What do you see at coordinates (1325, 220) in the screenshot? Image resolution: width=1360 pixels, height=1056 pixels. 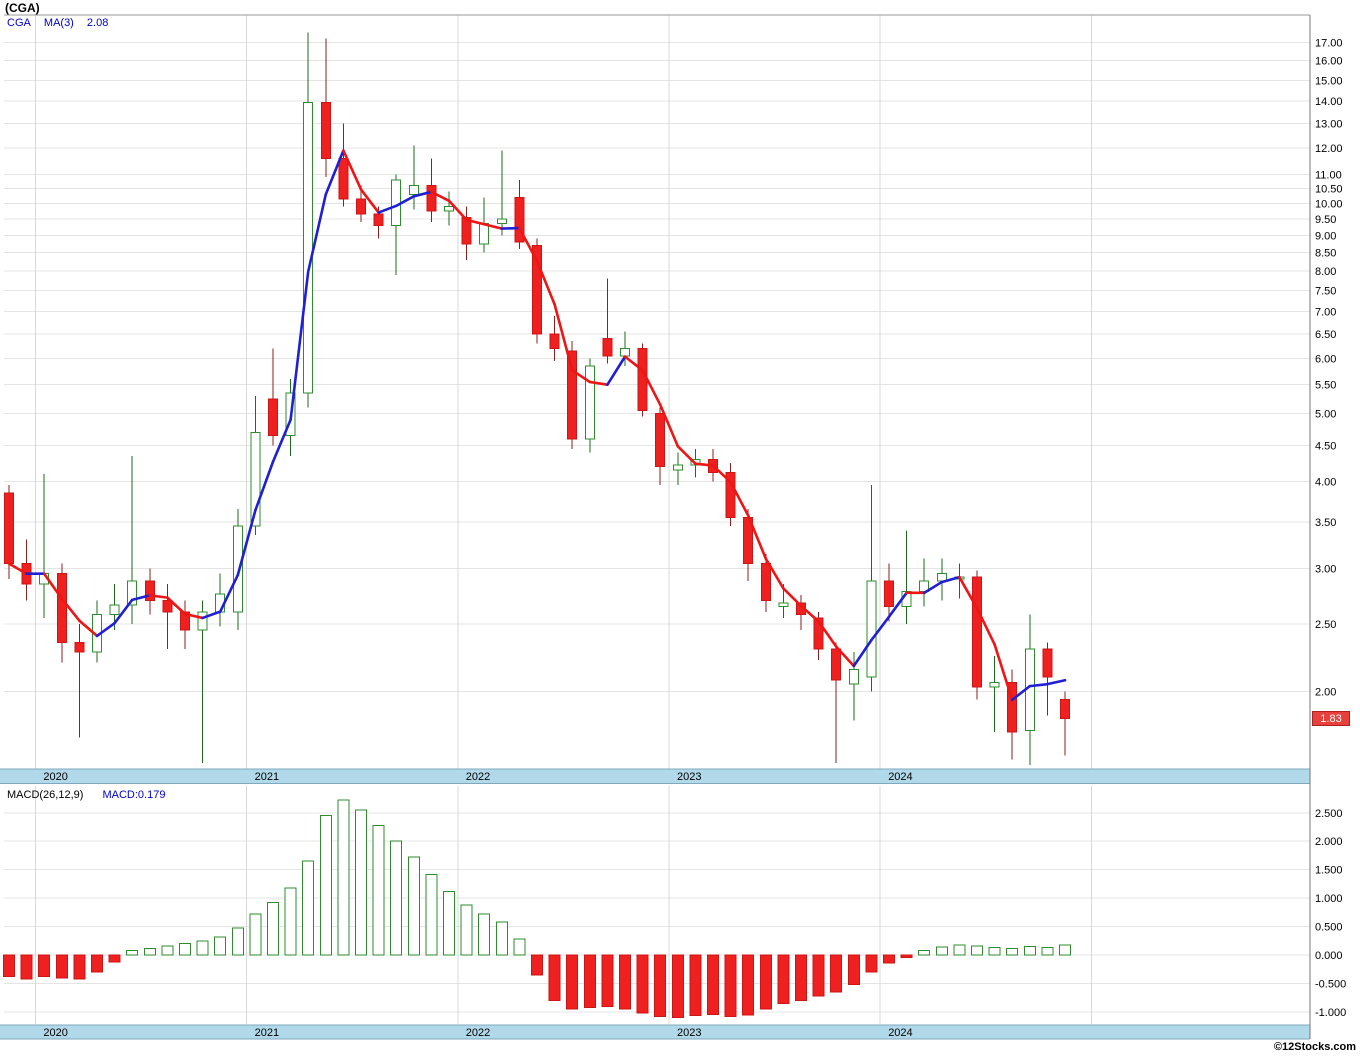 I see `price-tick-label: 9.50` at bounding box center [1325, 220].